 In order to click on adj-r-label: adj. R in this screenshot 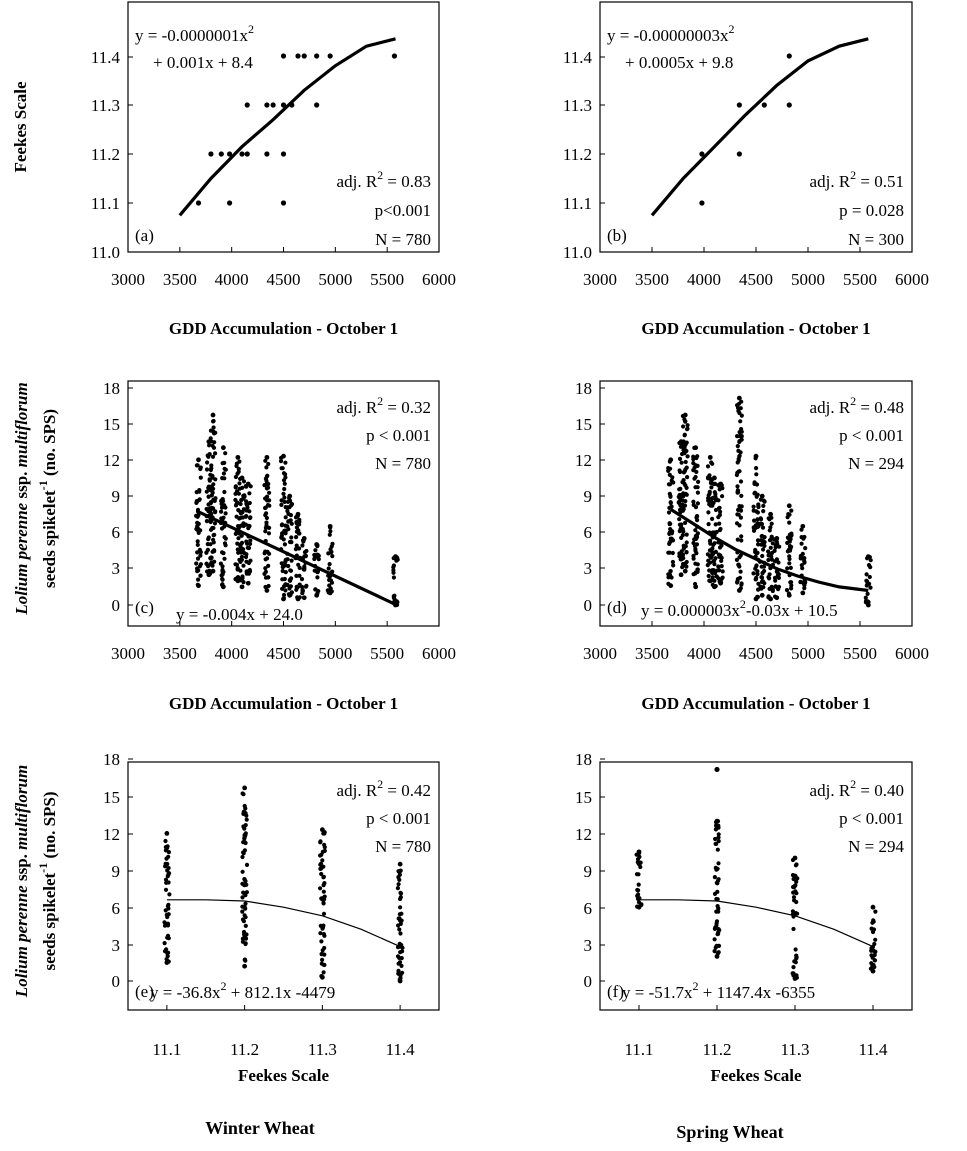, I will do `click(830, 181)`.